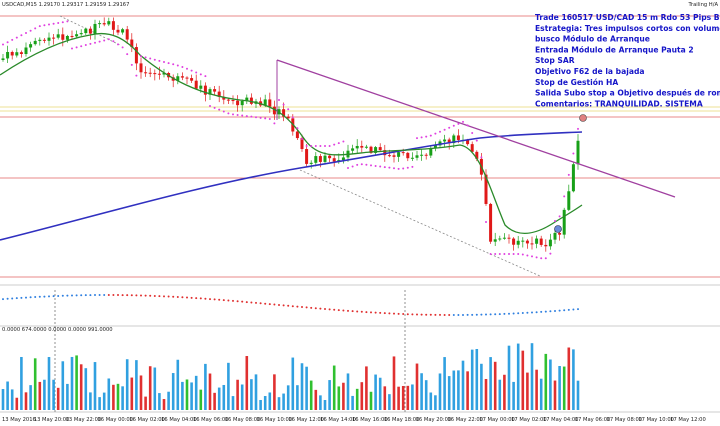 The image size is (720, 426). Describe the element at coordinates (243, 420) in the screenshot. I see `x-tick-label: 16 May 08:00` at that location.